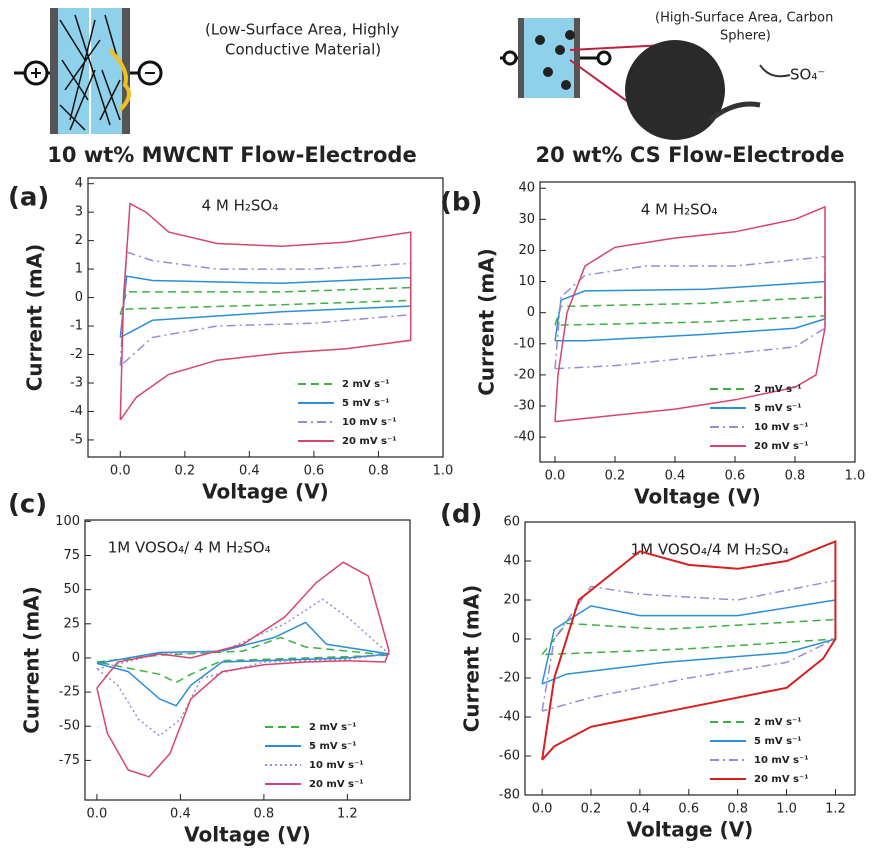 The image size is (872, 850). I want to click on ion-label: SO₄⁻, so click(807, 75).